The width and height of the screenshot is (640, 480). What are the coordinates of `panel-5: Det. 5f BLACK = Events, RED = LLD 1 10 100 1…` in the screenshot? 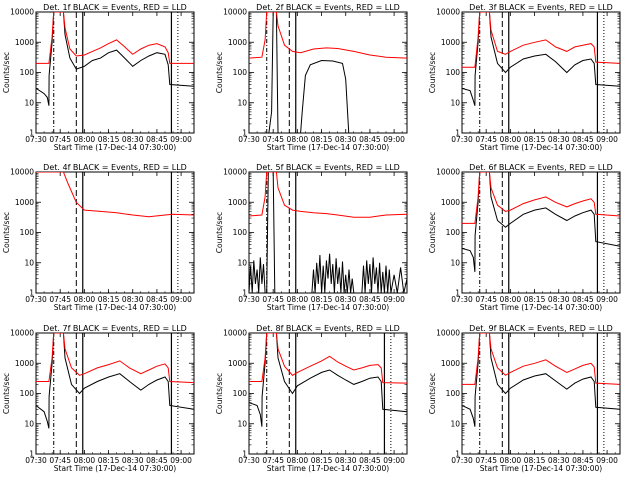 It's located at (311, 237).